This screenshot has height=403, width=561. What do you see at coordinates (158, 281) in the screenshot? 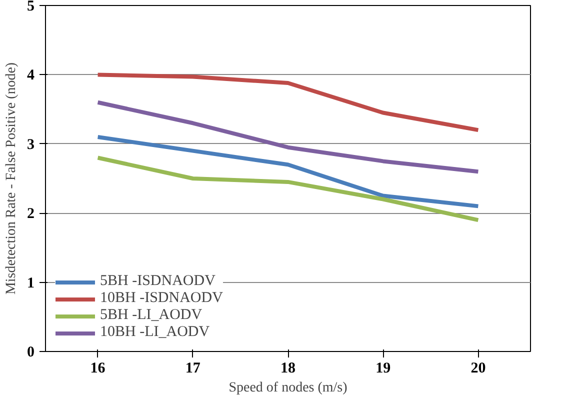
I see `legend-label: 5BH -ISDNAODV` at bounding box center [158, 281].